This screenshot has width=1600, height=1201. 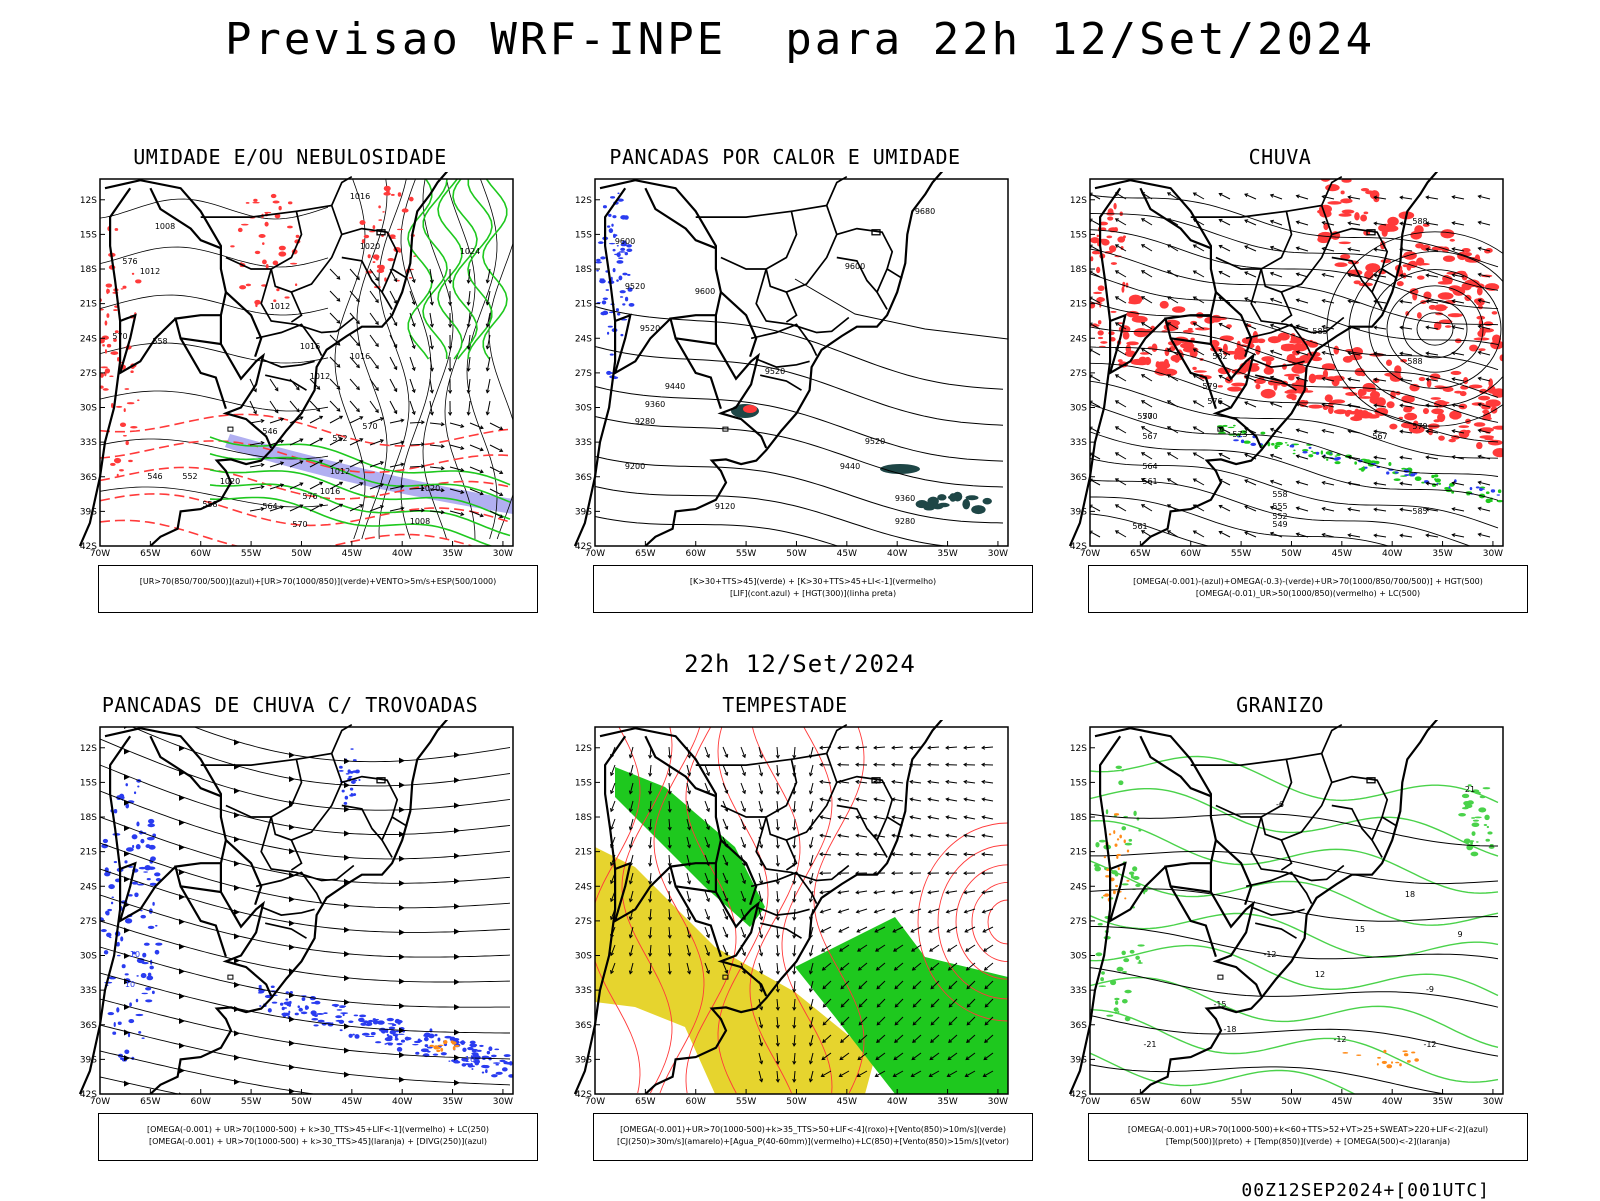 I want to click on country-border, so click(x=1178, y=314).